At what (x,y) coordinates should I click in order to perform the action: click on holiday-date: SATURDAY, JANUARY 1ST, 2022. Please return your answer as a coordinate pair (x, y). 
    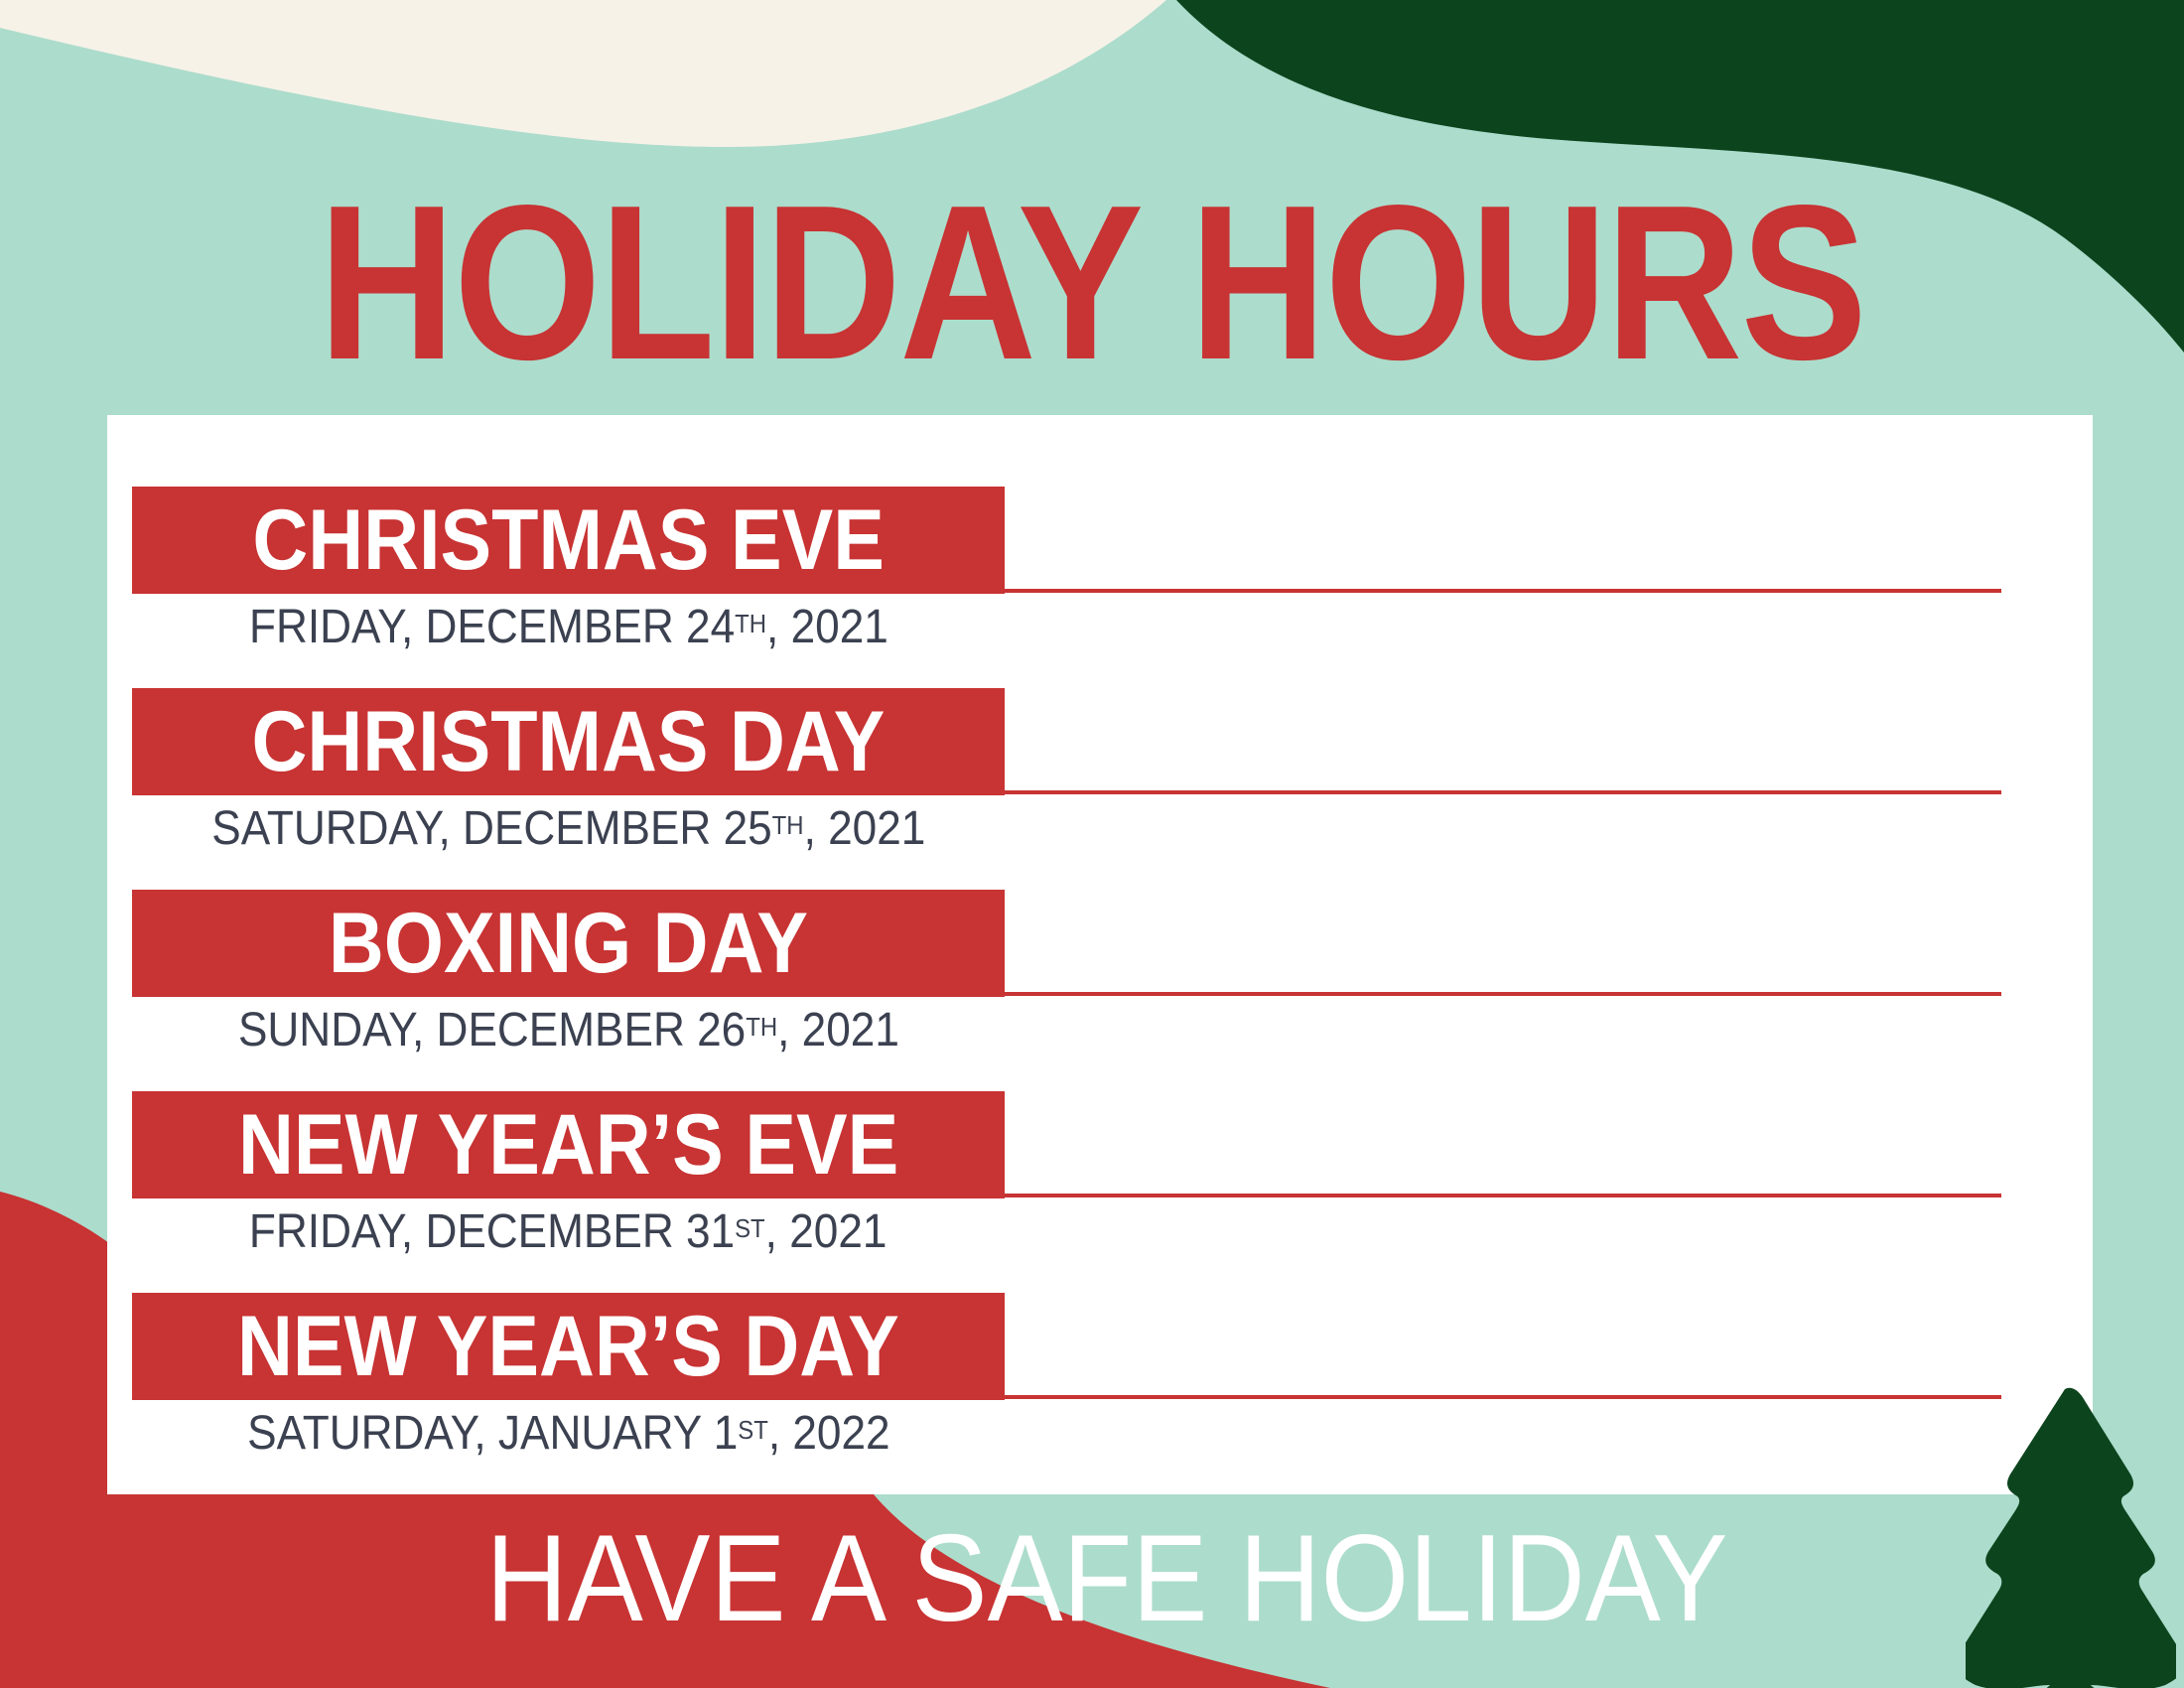
    Looking at the image, I should click on (568, 1434).